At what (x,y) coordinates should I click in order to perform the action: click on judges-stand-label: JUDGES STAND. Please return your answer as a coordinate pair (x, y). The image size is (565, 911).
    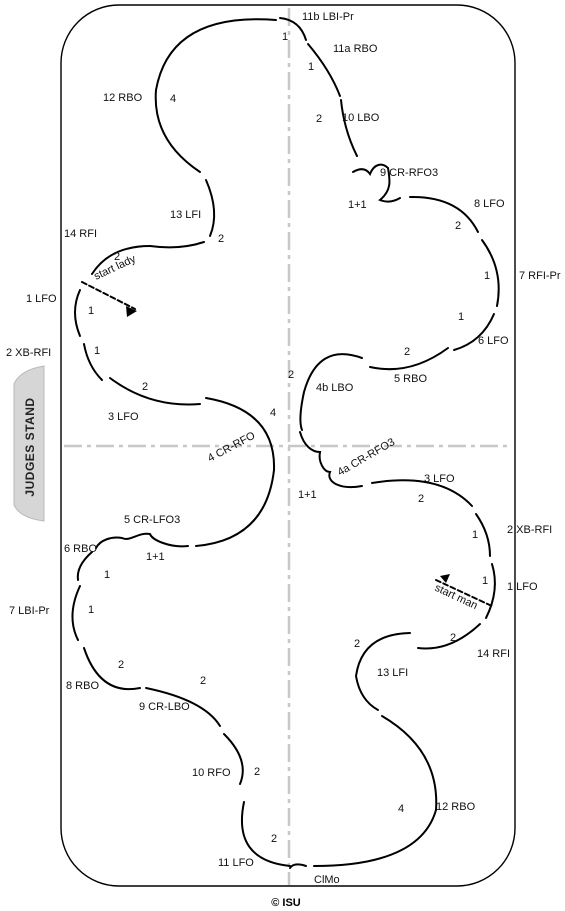
    Looking at the image, I should click on (30, 446).